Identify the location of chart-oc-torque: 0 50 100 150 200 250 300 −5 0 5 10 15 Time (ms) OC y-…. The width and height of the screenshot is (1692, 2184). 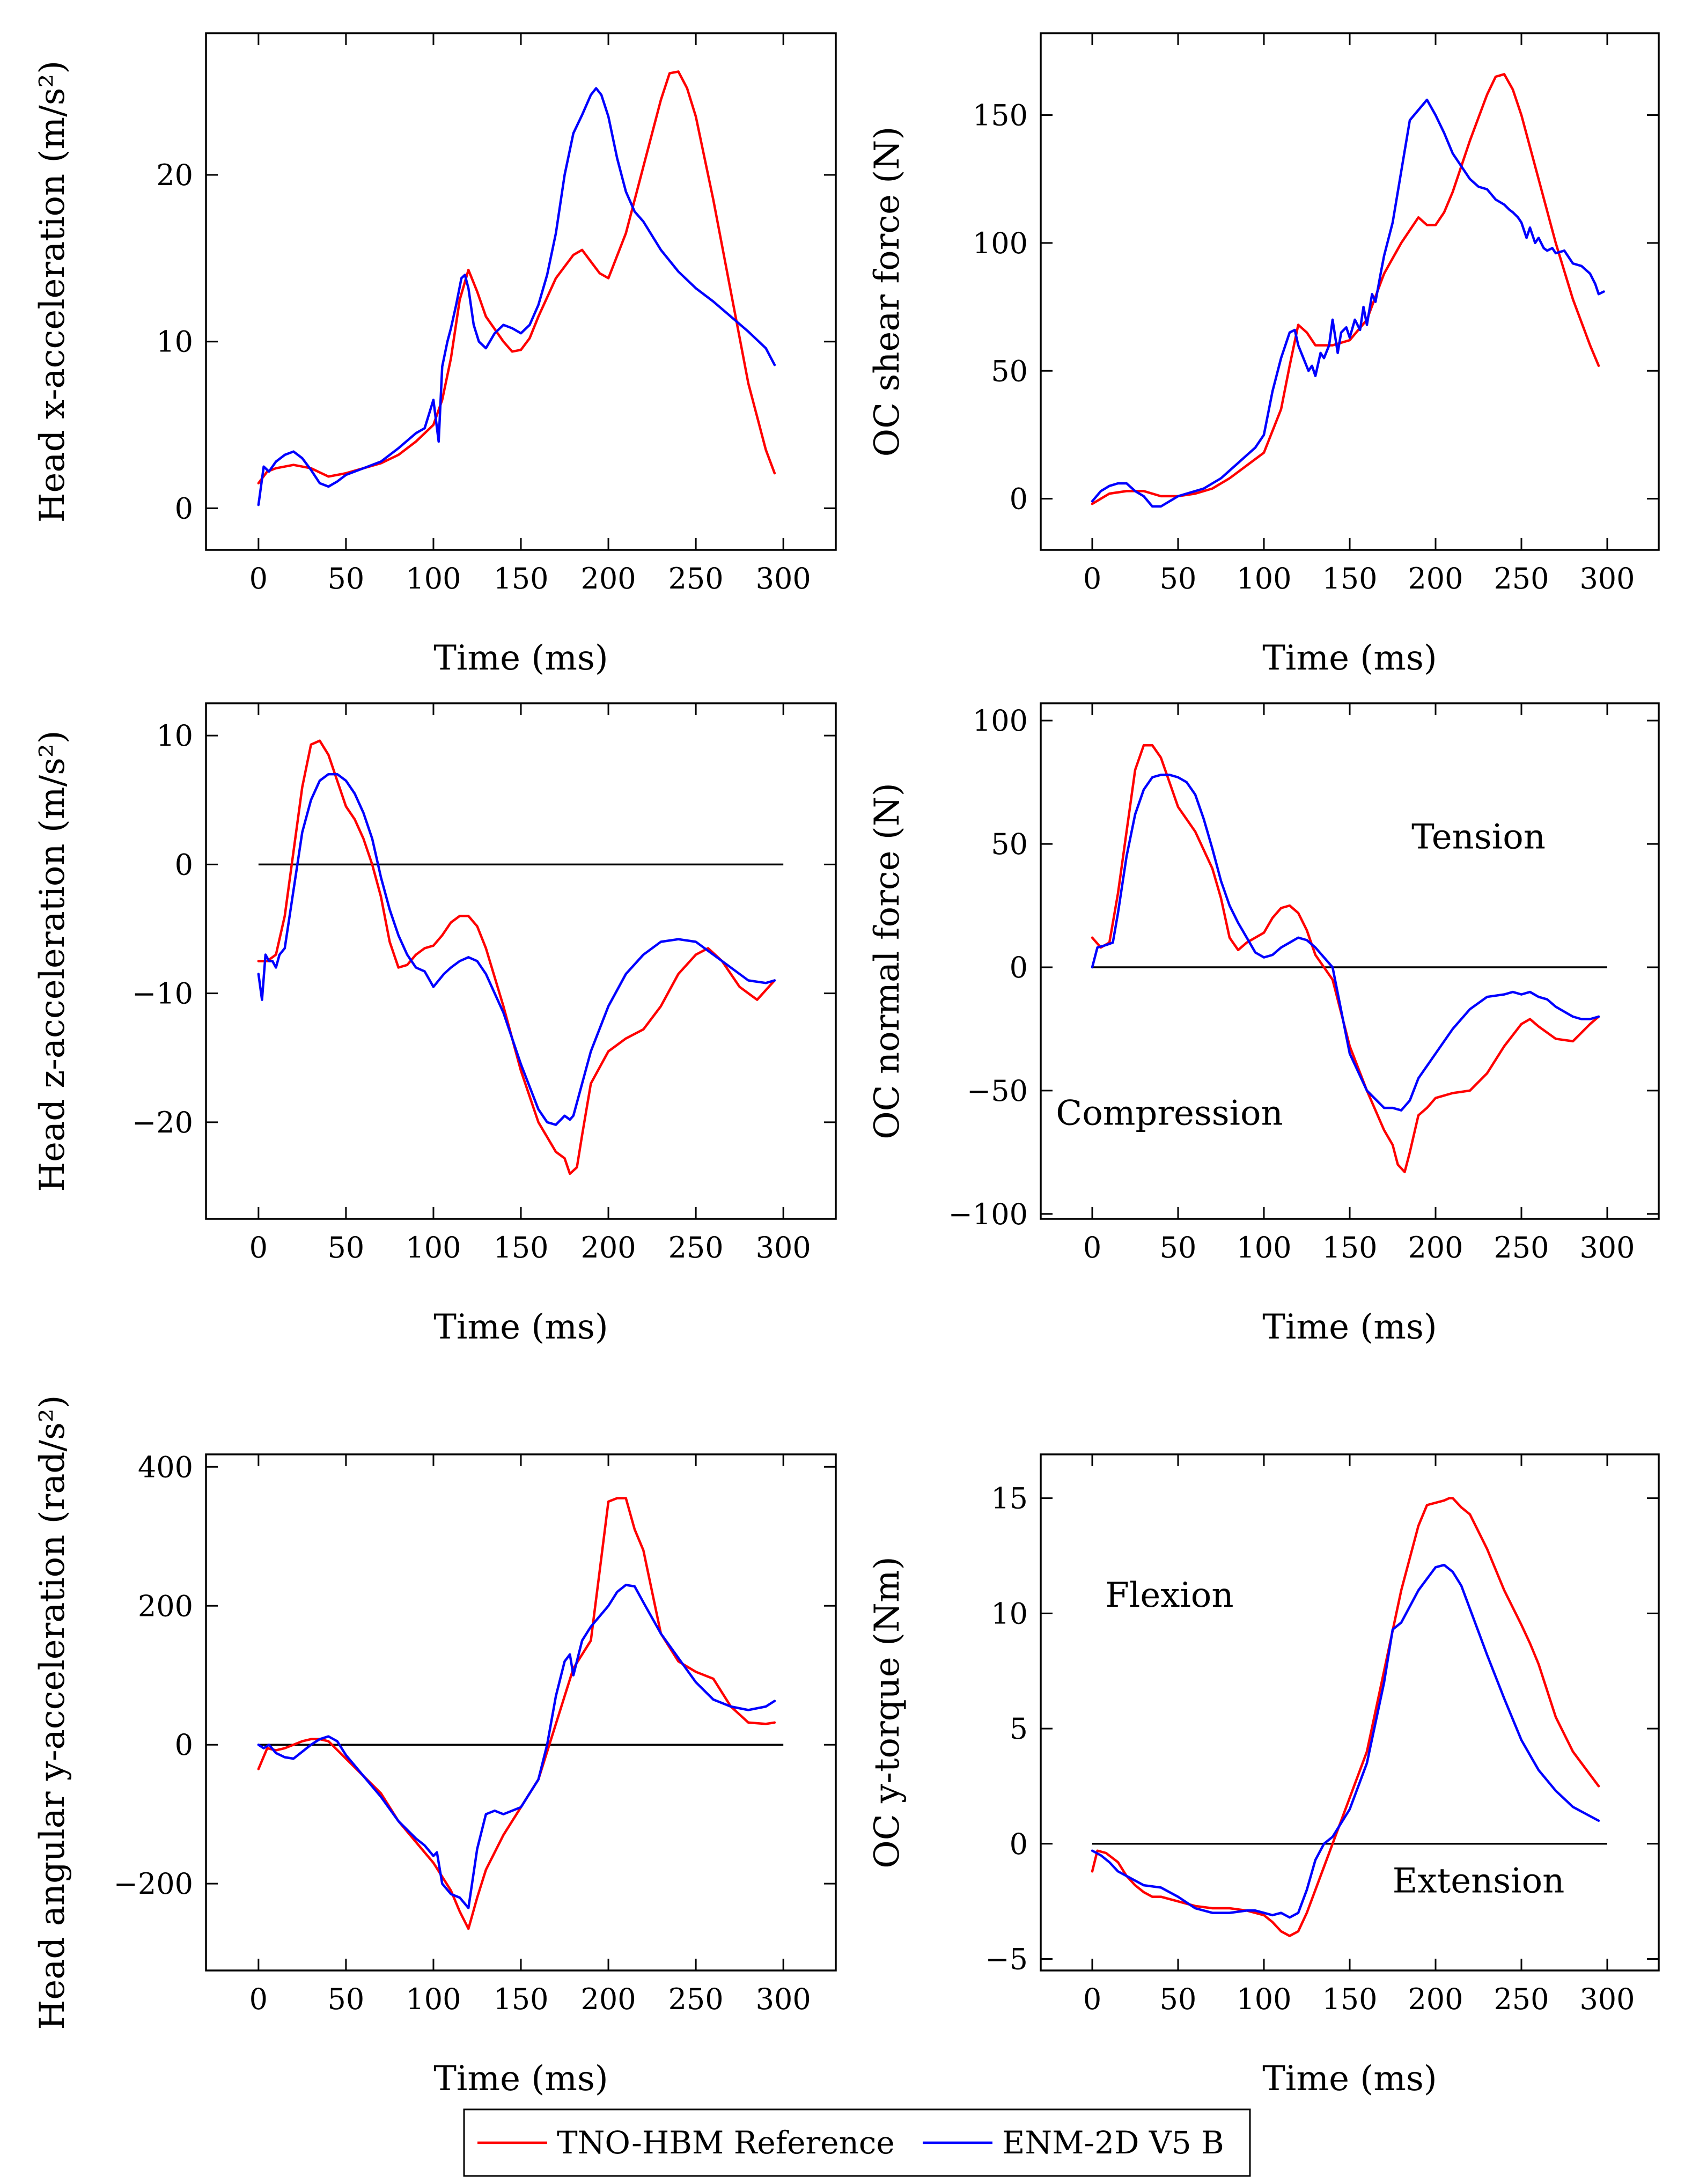
(1263, 1776).